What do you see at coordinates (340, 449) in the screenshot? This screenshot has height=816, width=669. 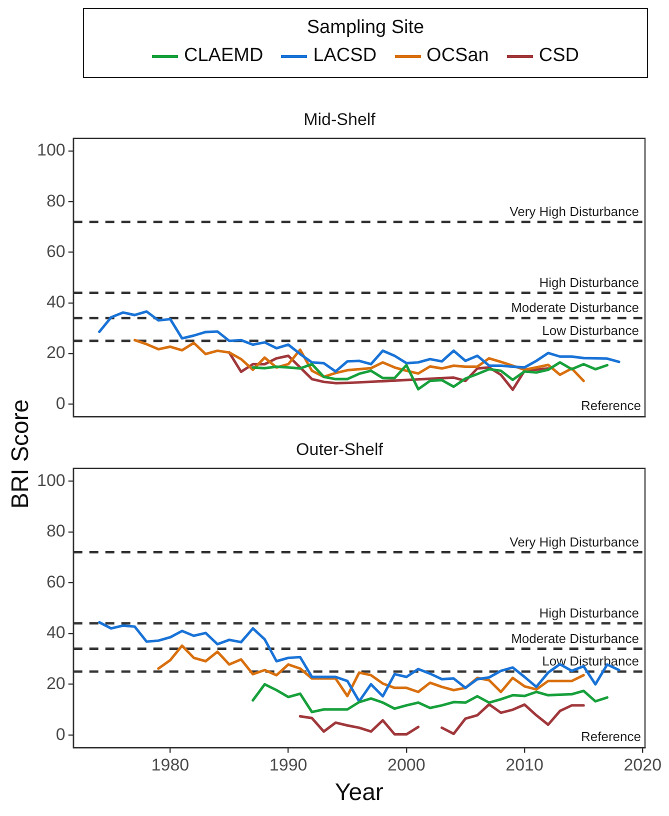 I see `chart-title: Outer-Shelf` at bounding box center [340, 449].